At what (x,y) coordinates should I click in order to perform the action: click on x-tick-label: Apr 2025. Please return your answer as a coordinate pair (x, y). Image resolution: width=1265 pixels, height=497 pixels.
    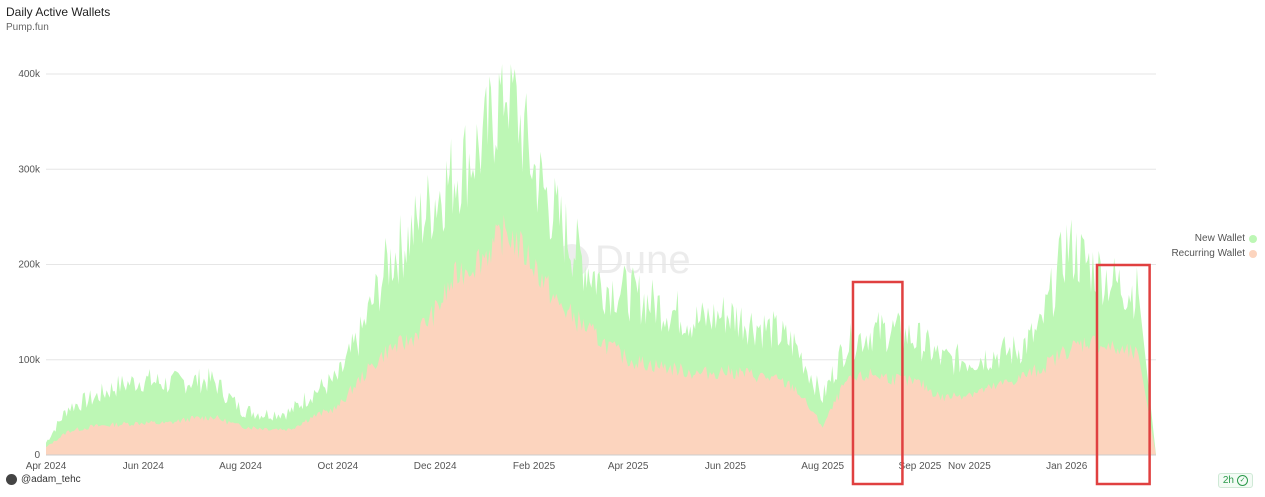
    Looking at the image, I should click on (628, 466).